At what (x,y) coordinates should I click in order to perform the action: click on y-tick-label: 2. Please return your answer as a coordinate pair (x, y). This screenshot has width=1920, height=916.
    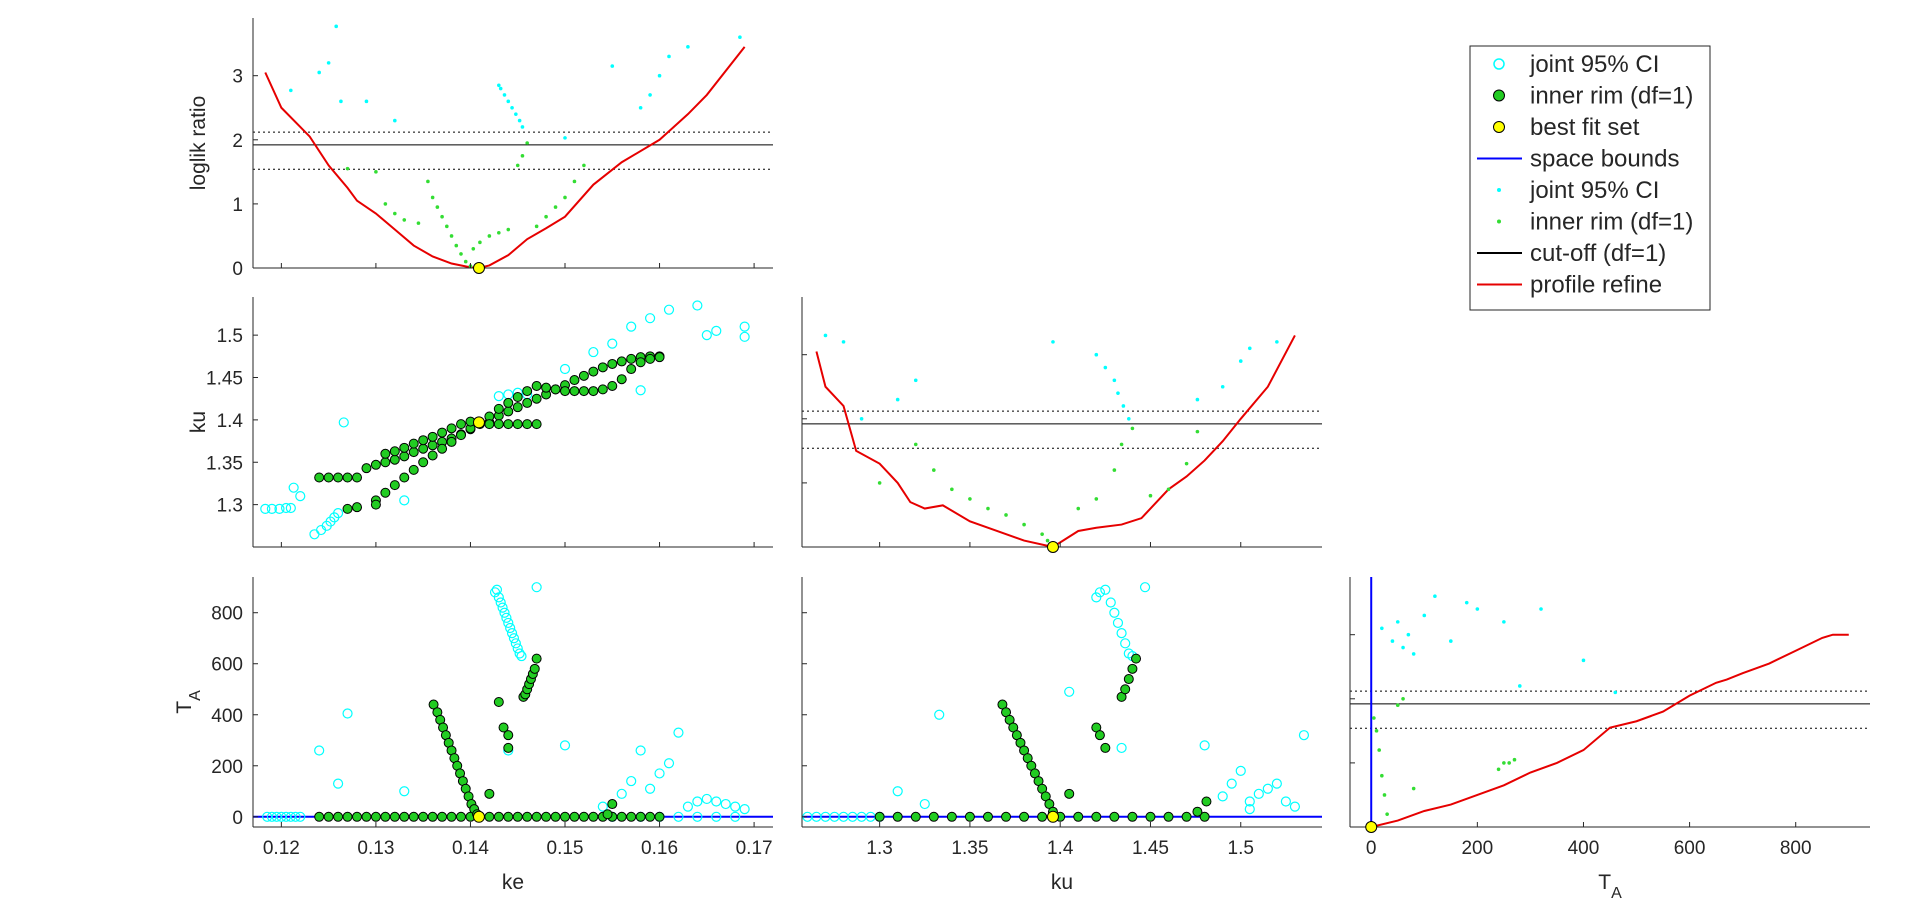
    Looking at the image, I should click on (237, 141).